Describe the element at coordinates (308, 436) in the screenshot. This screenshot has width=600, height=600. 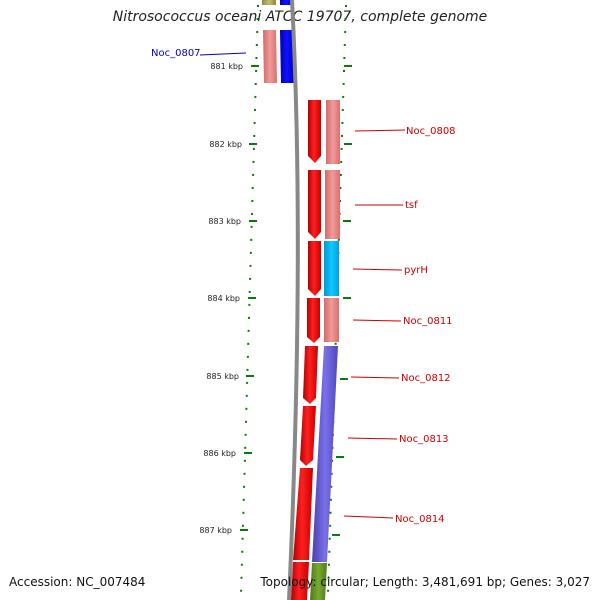
I see `gene-noc-0813-cds` at that location.